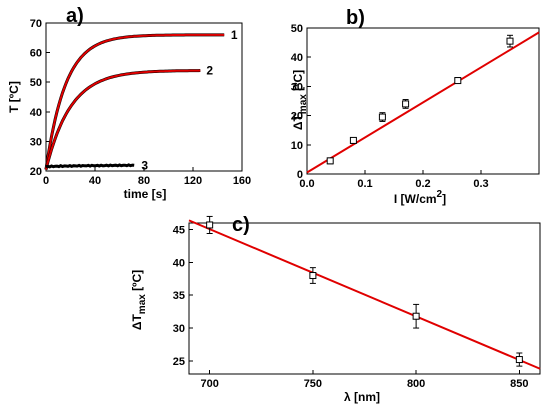  What do you see at coordinates (416, 384) in the screenshot?
I see `x-tick-label: 800` at bounding box center [416, 384].